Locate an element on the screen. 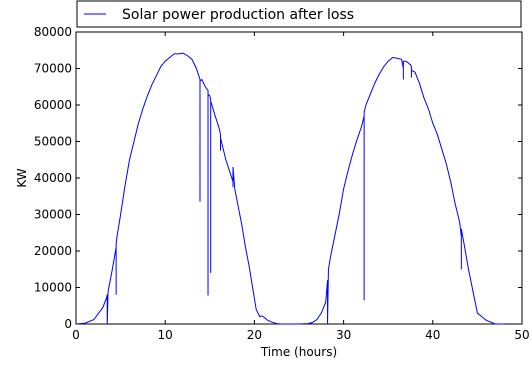 The image size is (532, 365). y-tick-label: 80000 is located at coordinates (53, 32).